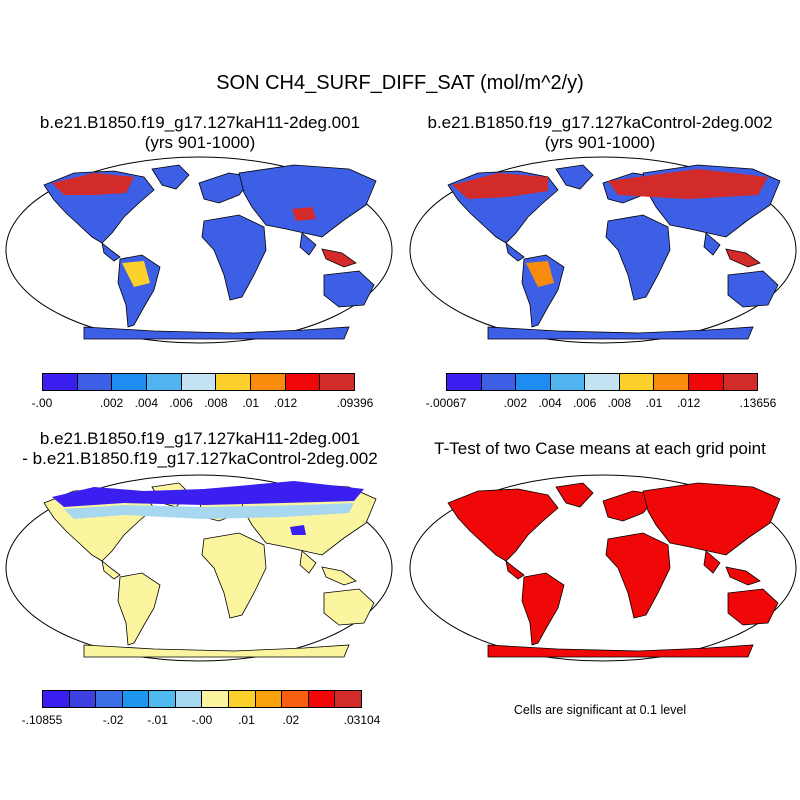  I want to click on bottom-right-map, so click(603, 568).